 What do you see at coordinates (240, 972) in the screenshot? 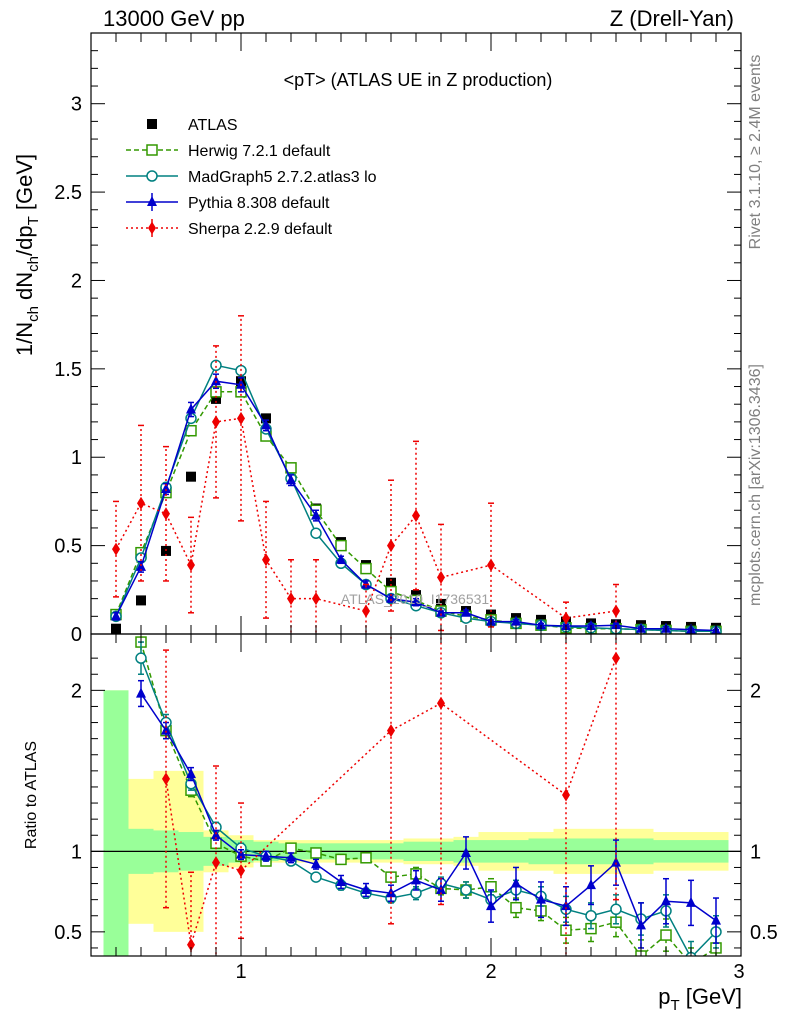
I see `x-tick-label: 1` at bounding box center [240, 972].